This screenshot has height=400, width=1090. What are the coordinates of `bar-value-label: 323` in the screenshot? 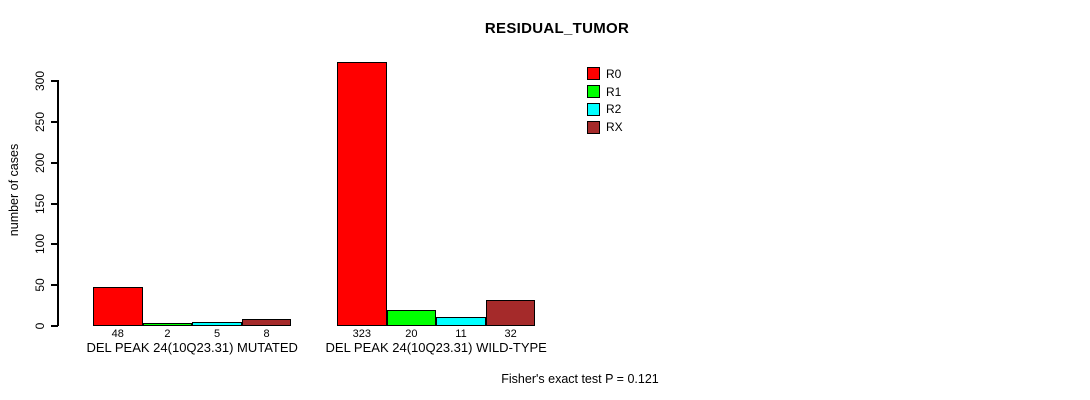 It's located at (361, 334).